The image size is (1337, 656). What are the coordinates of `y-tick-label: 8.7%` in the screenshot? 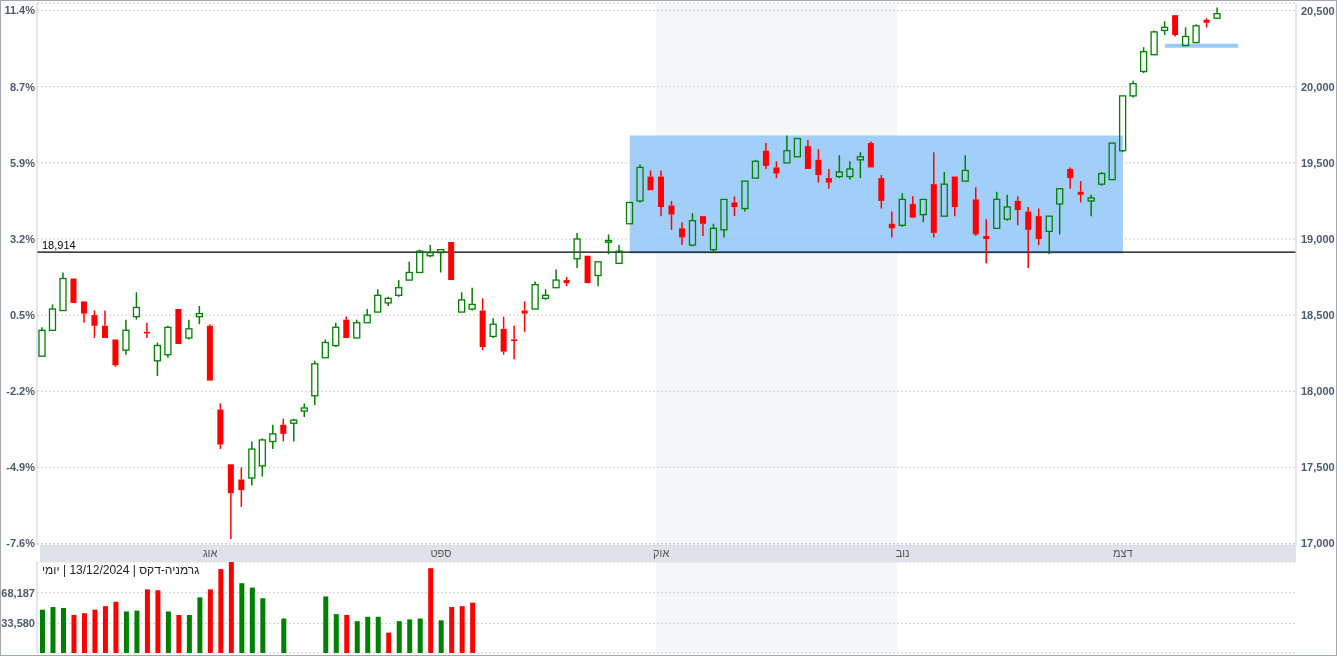 It's located at (22, 86).